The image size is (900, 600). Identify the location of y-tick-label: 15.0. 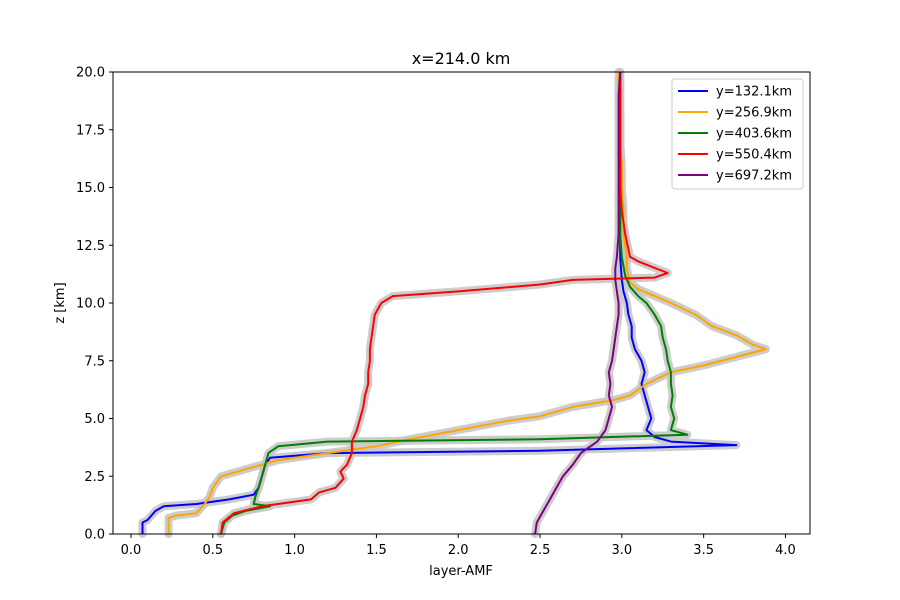
(90, 188).